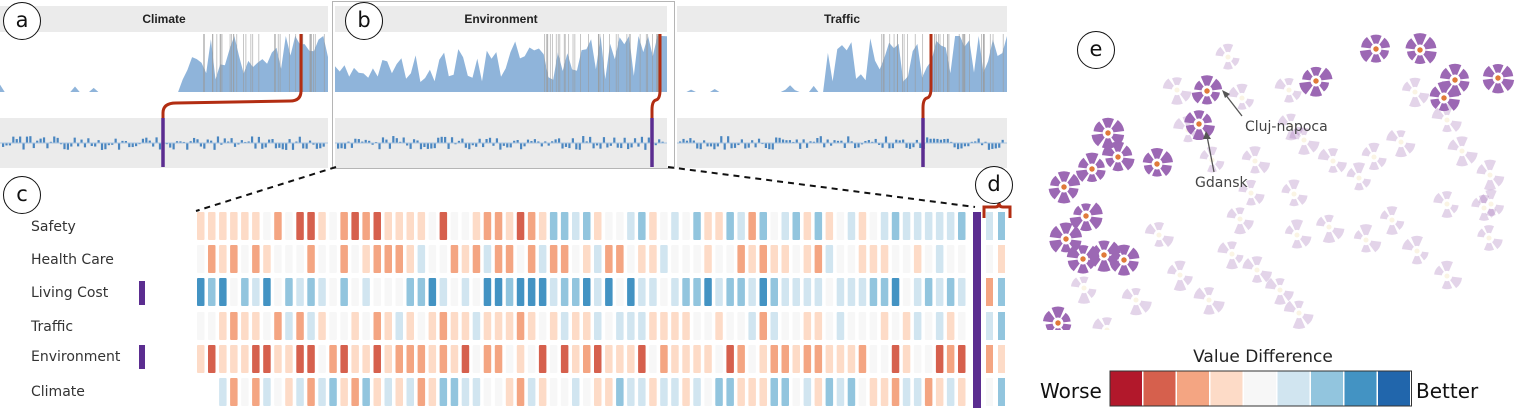 The height and width of the screenshot is (413, 1519). I want to click on panel-climate: Climate, so click(164, 84).